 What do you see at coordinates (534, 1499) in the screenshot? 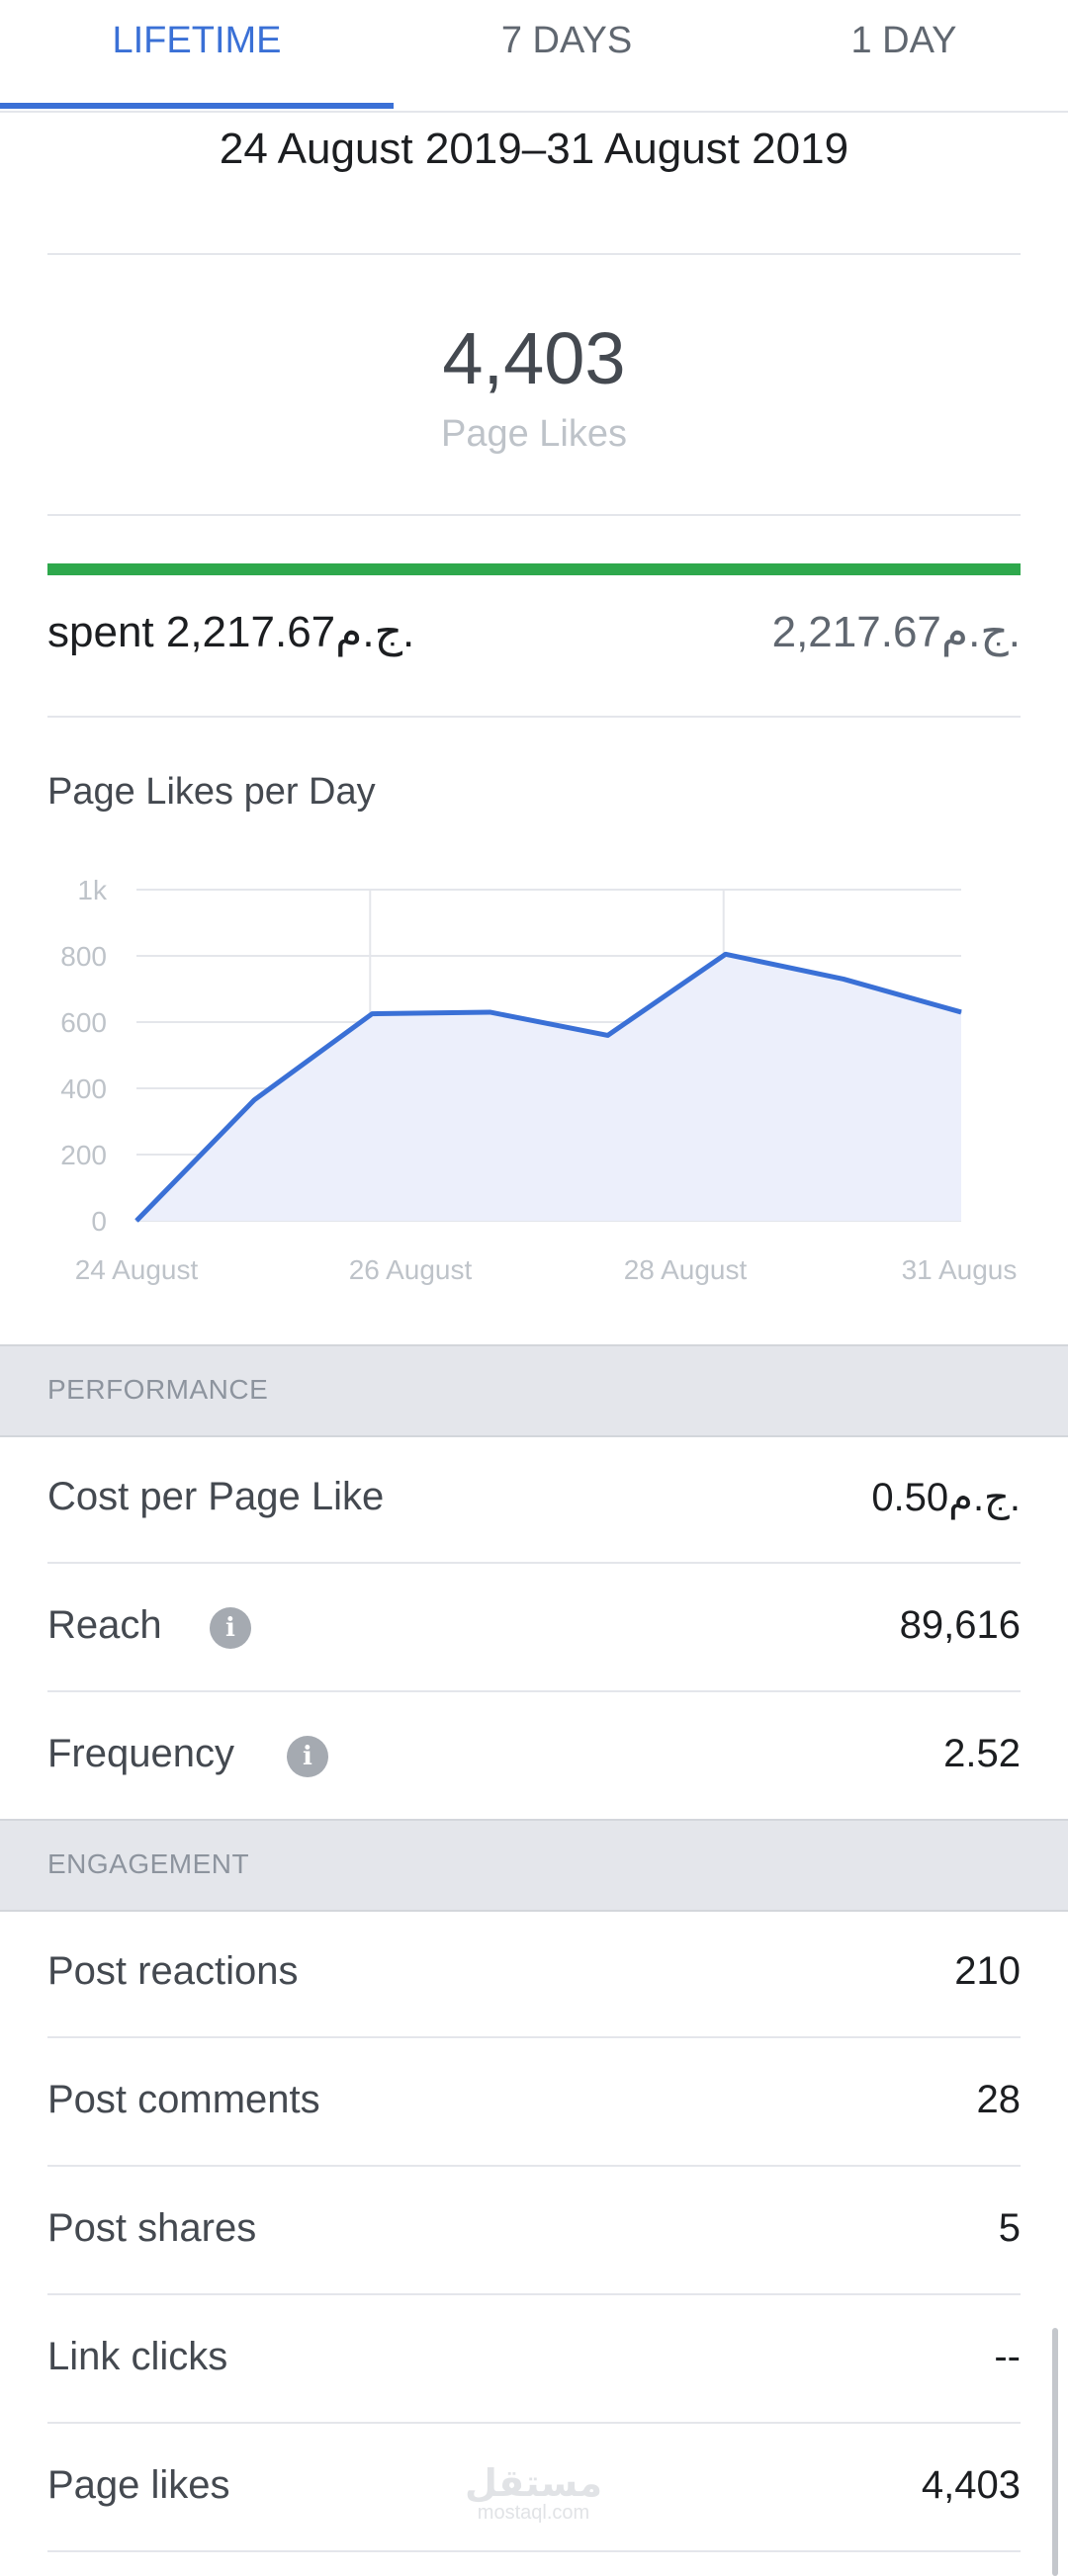
I see `metric-row-cost-per-page-like: Cost per Page Like 0.50ج.م.` at bounding box center [534, 1499].